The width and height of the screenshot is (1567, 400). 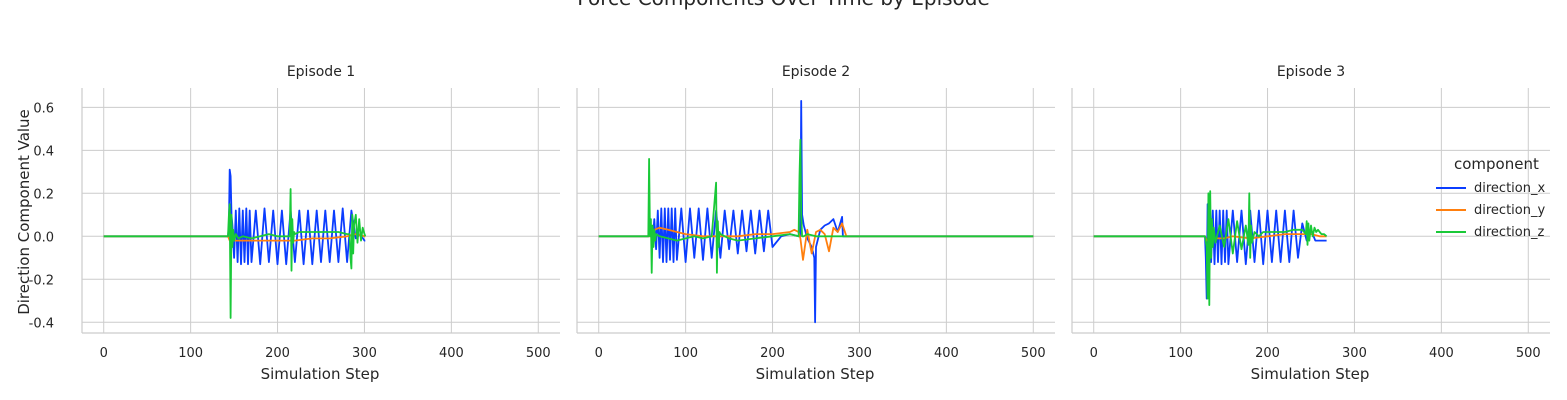 What do you see at coordinates (815, 374) in the screenshot?
I see `x-axis-label-episode-2: Simulation Step` at bounding box center [815, 374].